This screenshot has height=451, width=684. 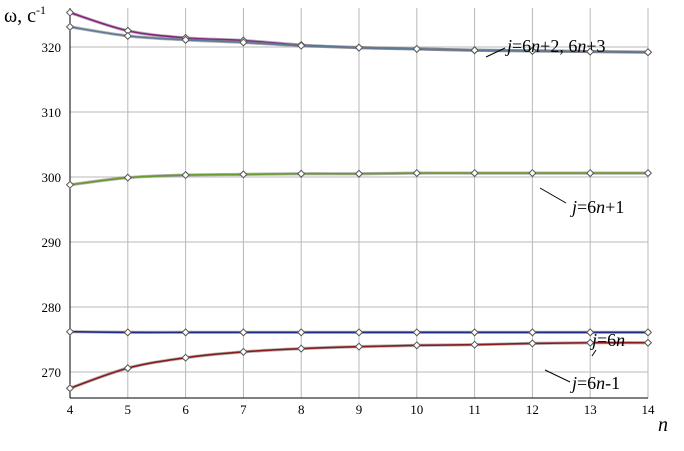 What do you see at coordinates (614, 207) in the screenshot?
I see `annotation-part: +1` at bounding box center [614, 207].